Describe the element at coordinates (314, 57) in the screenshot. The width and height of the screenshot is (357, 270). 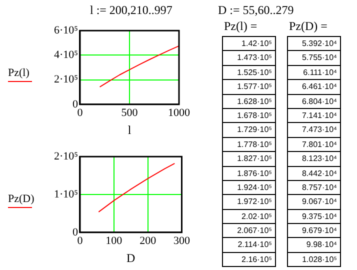
I see `text: 5.755·10⁴` at that location.